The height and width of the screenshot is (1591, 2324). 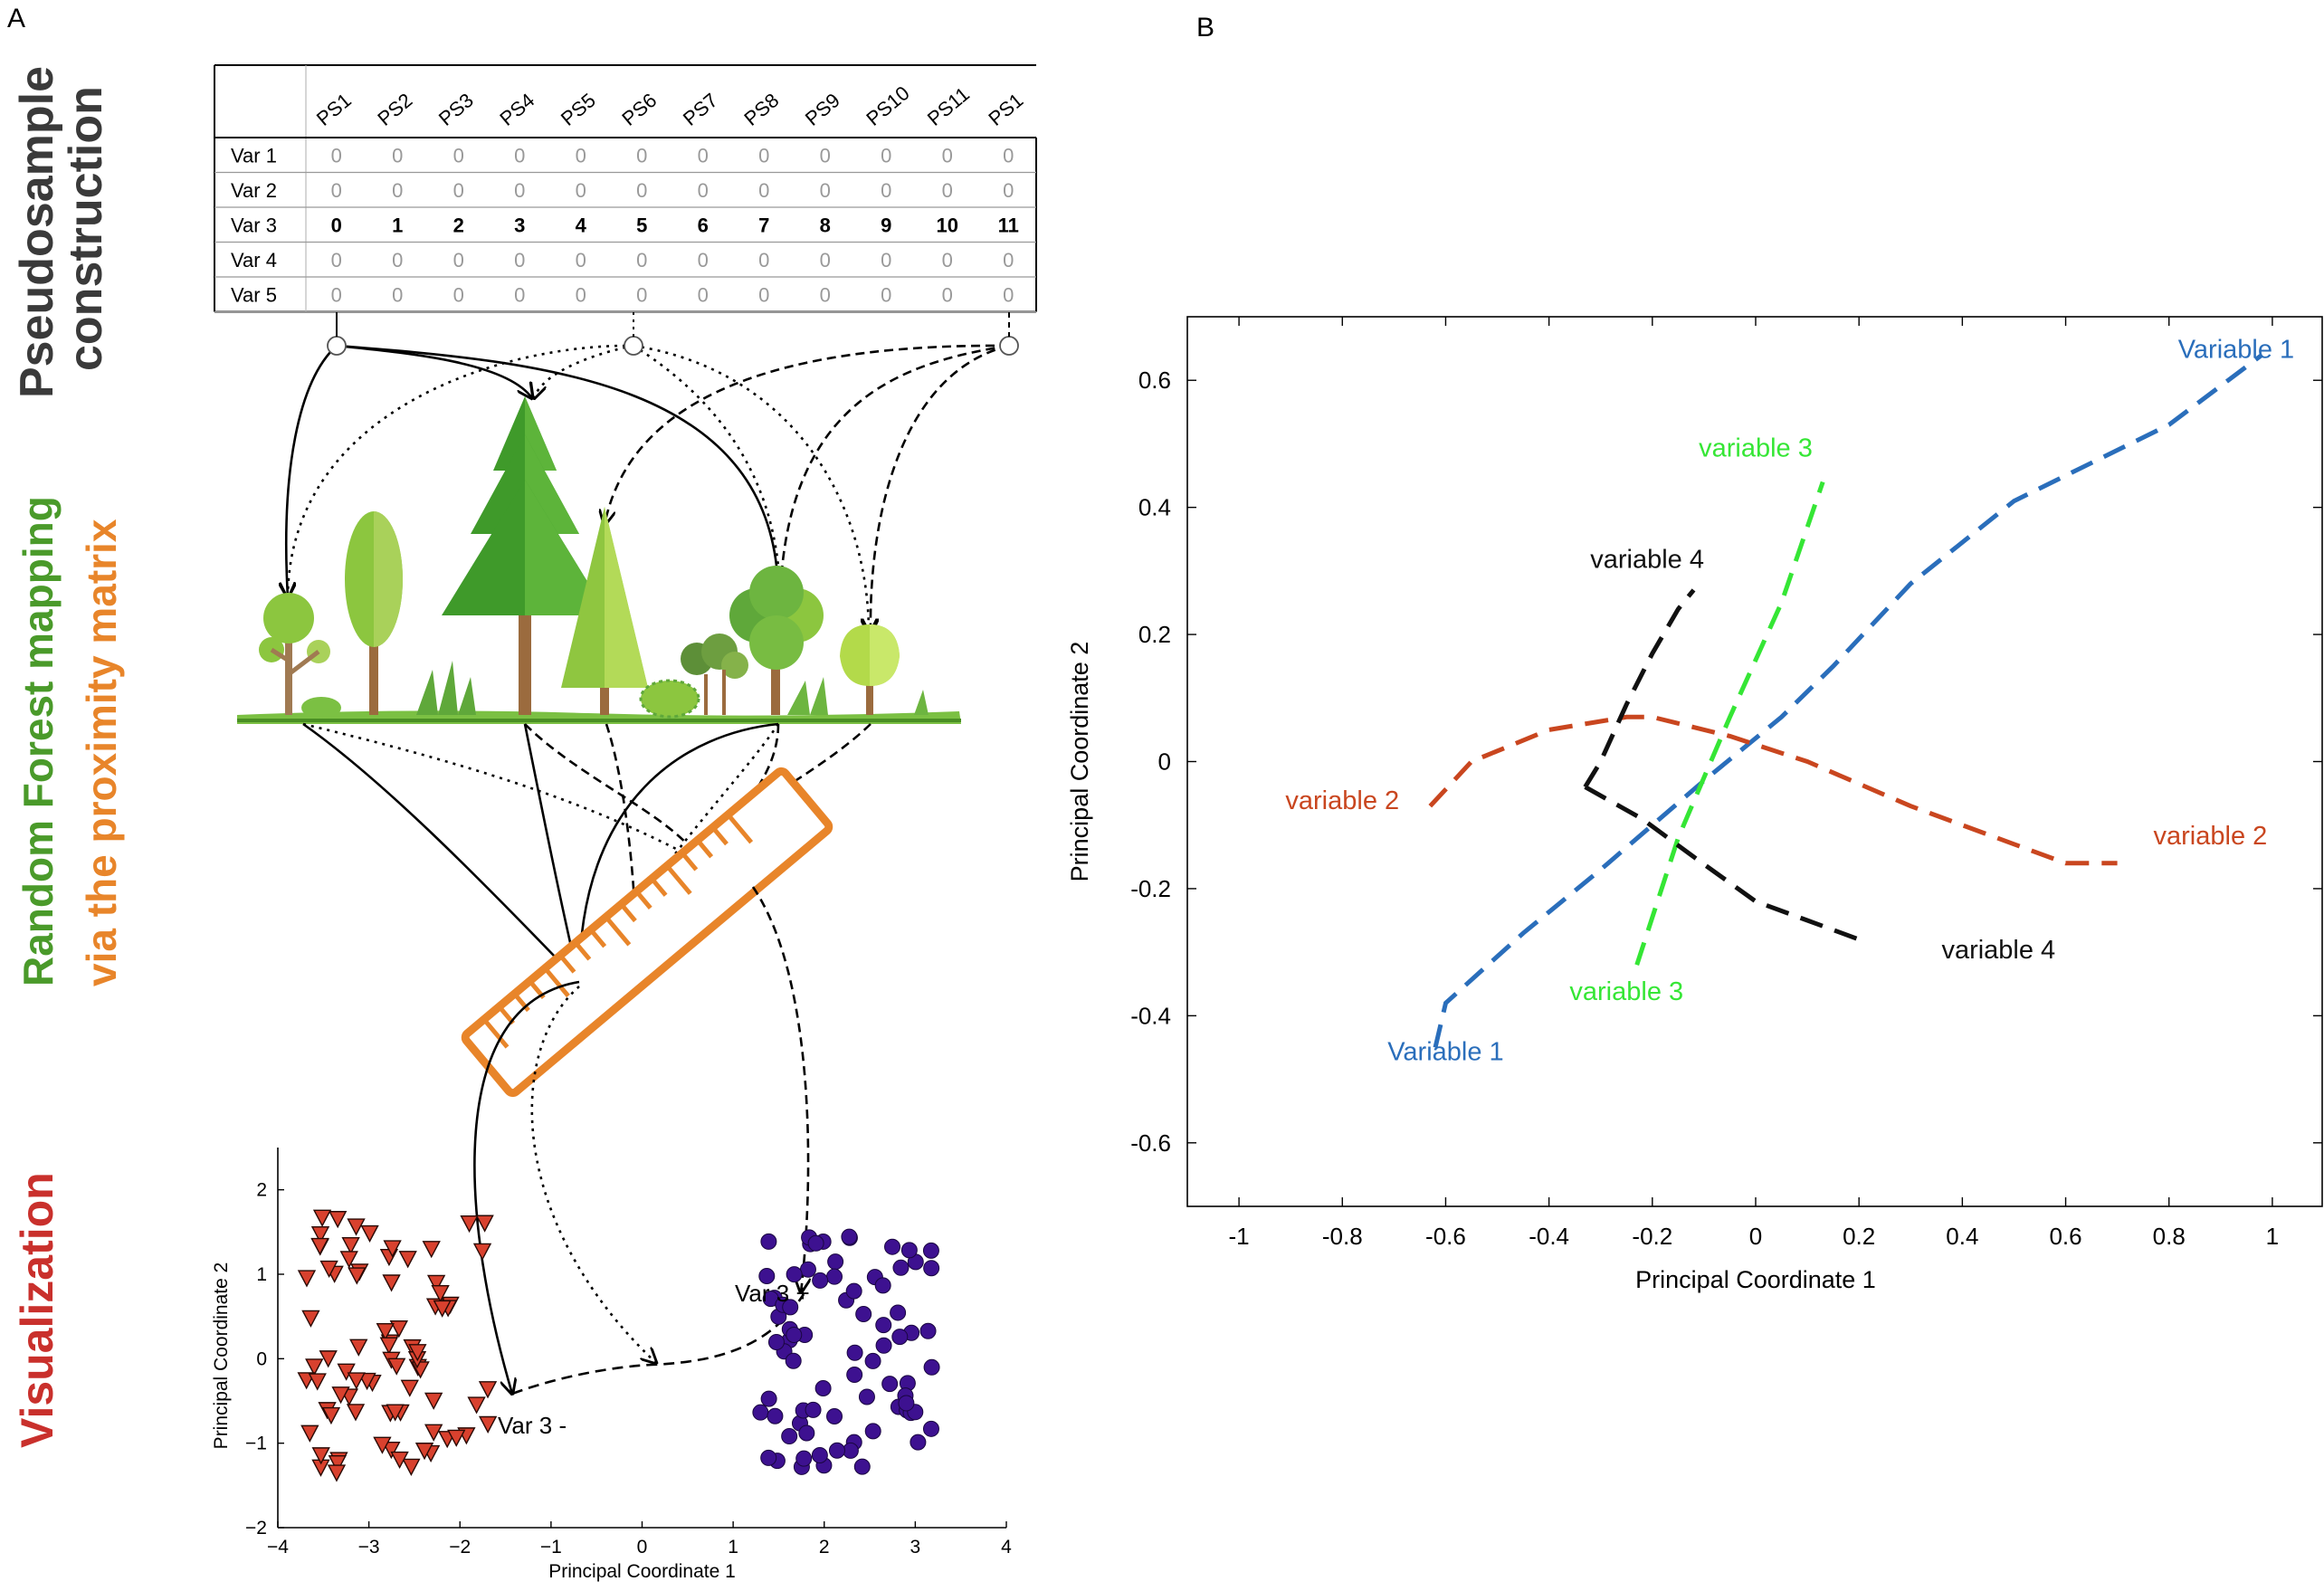 I want to click on series-label: variable 2, so click(x=1342, y=800).